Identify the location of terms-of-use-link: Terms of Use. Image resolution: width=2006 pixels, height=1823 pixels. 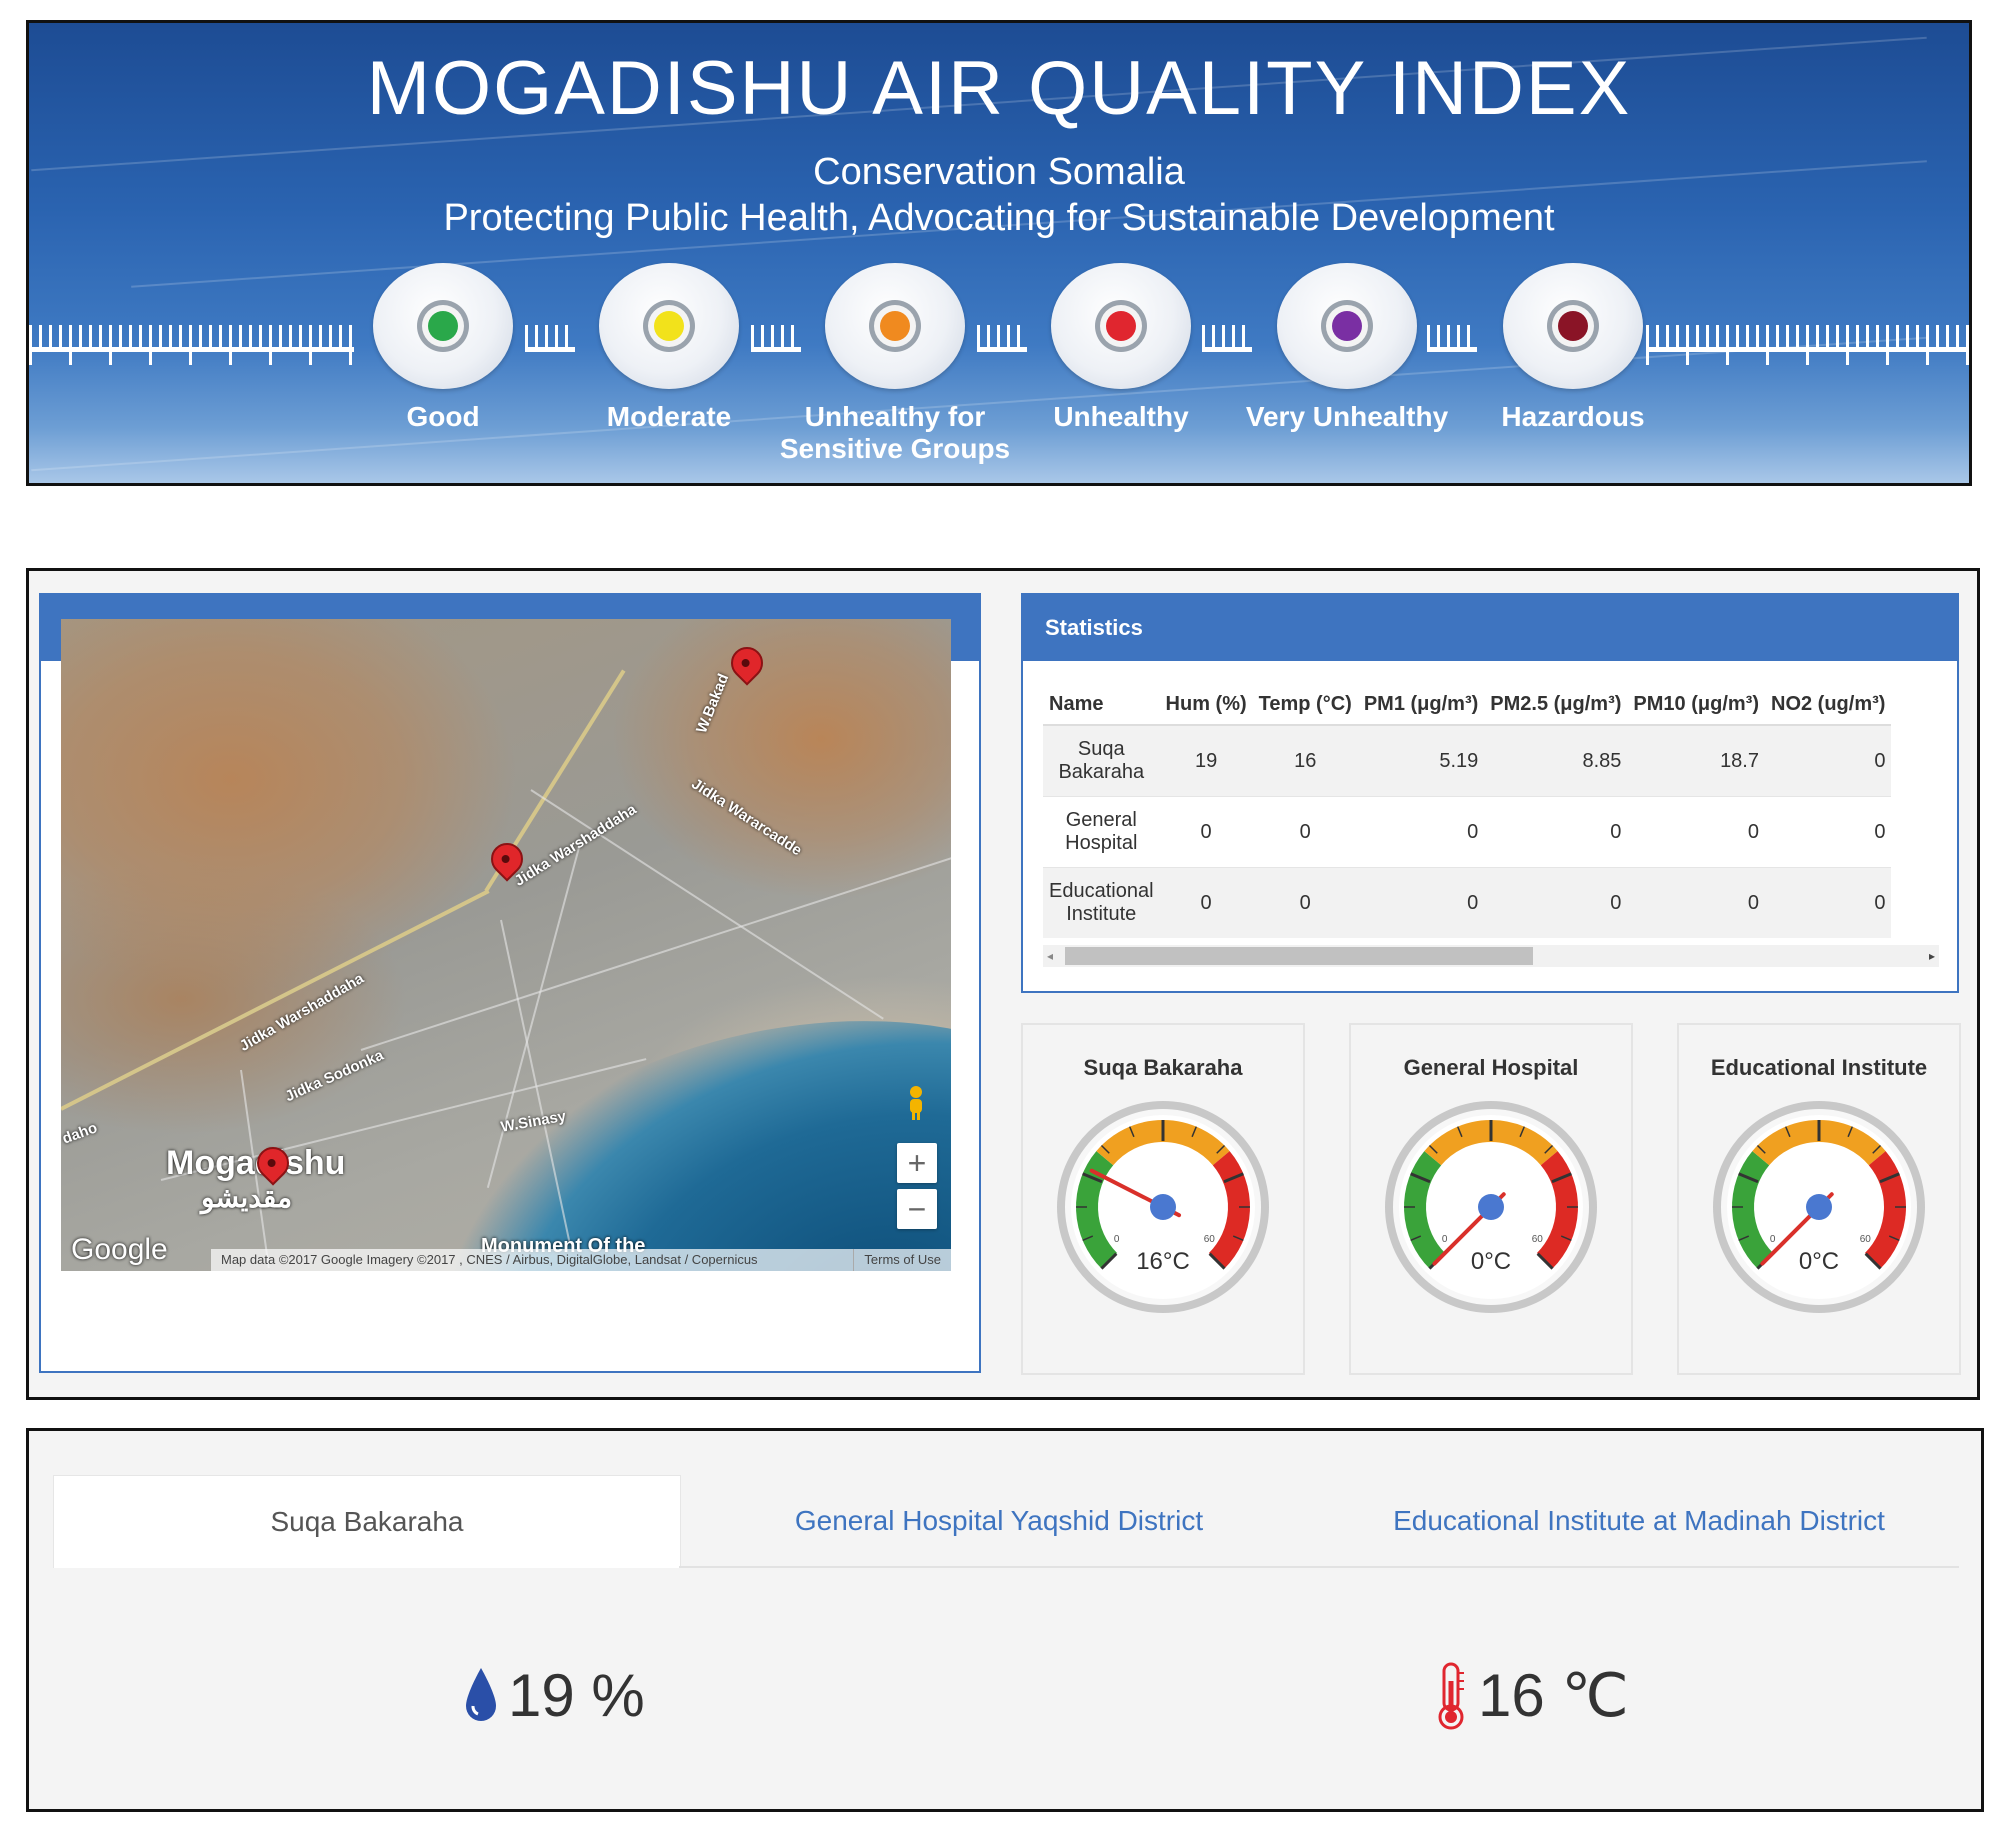
(902, 1260).